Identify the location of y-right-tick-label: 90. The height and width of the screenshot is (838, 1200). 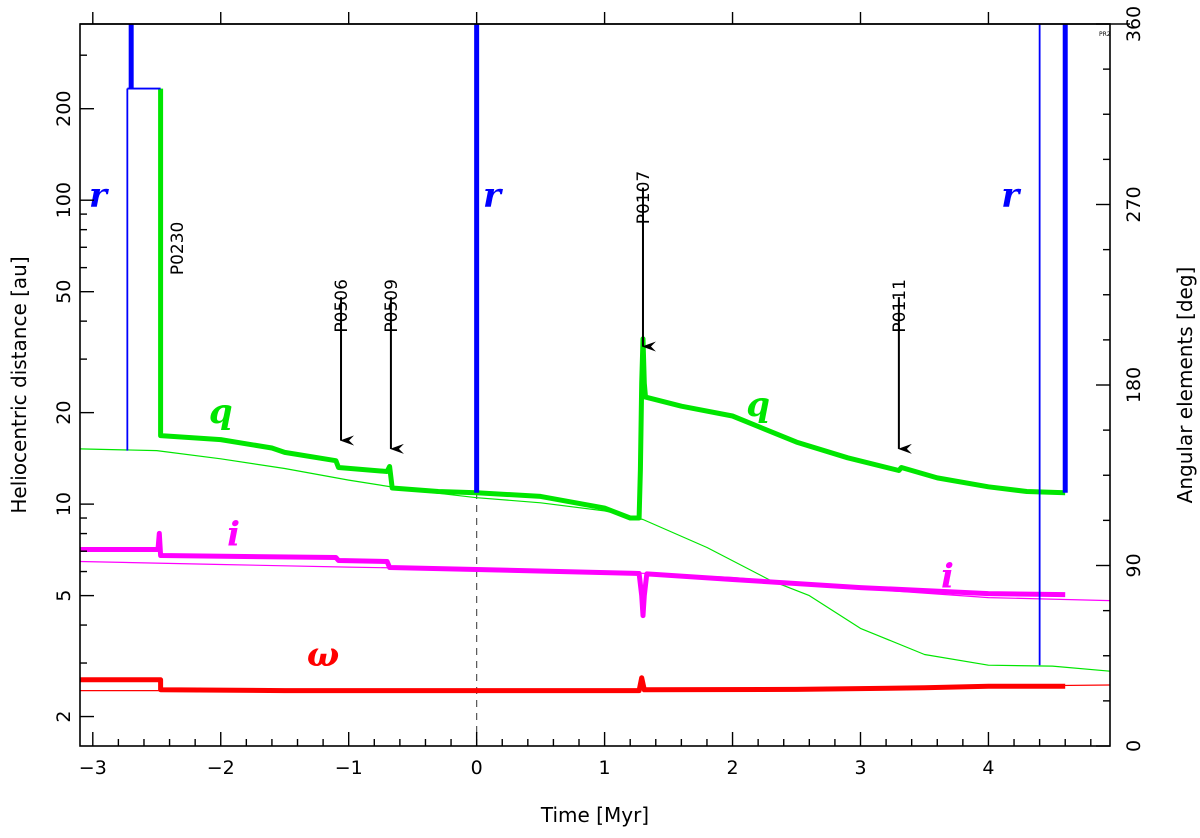
(1134, 565).